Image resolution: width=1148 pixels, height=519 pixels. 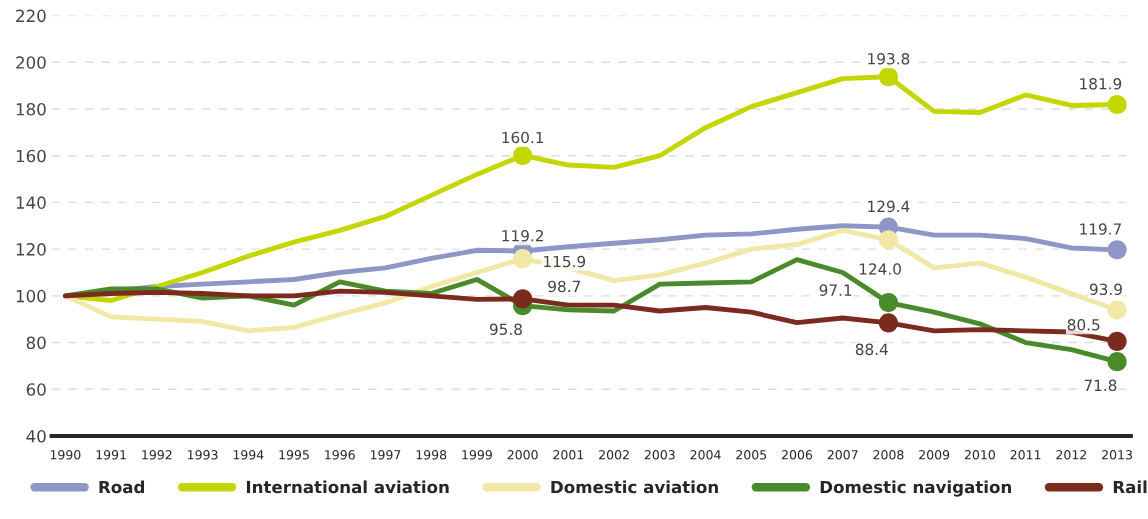 I want to click on data-label: 95.8, so click(x=505, y=329).